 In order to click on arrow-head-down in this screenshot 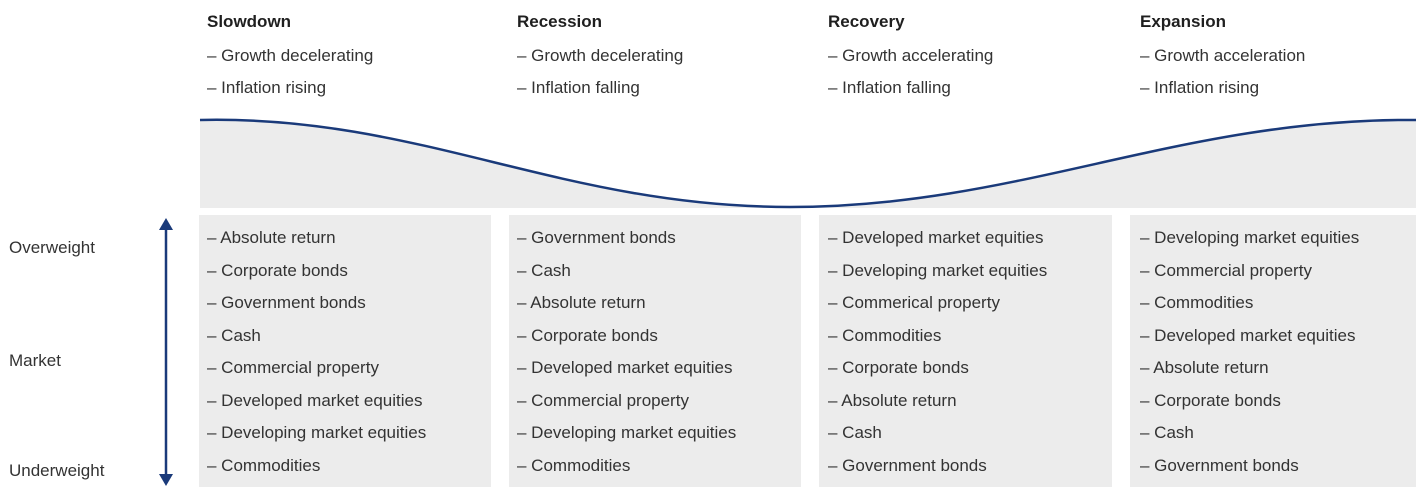, I will do `click(166, 480)`.